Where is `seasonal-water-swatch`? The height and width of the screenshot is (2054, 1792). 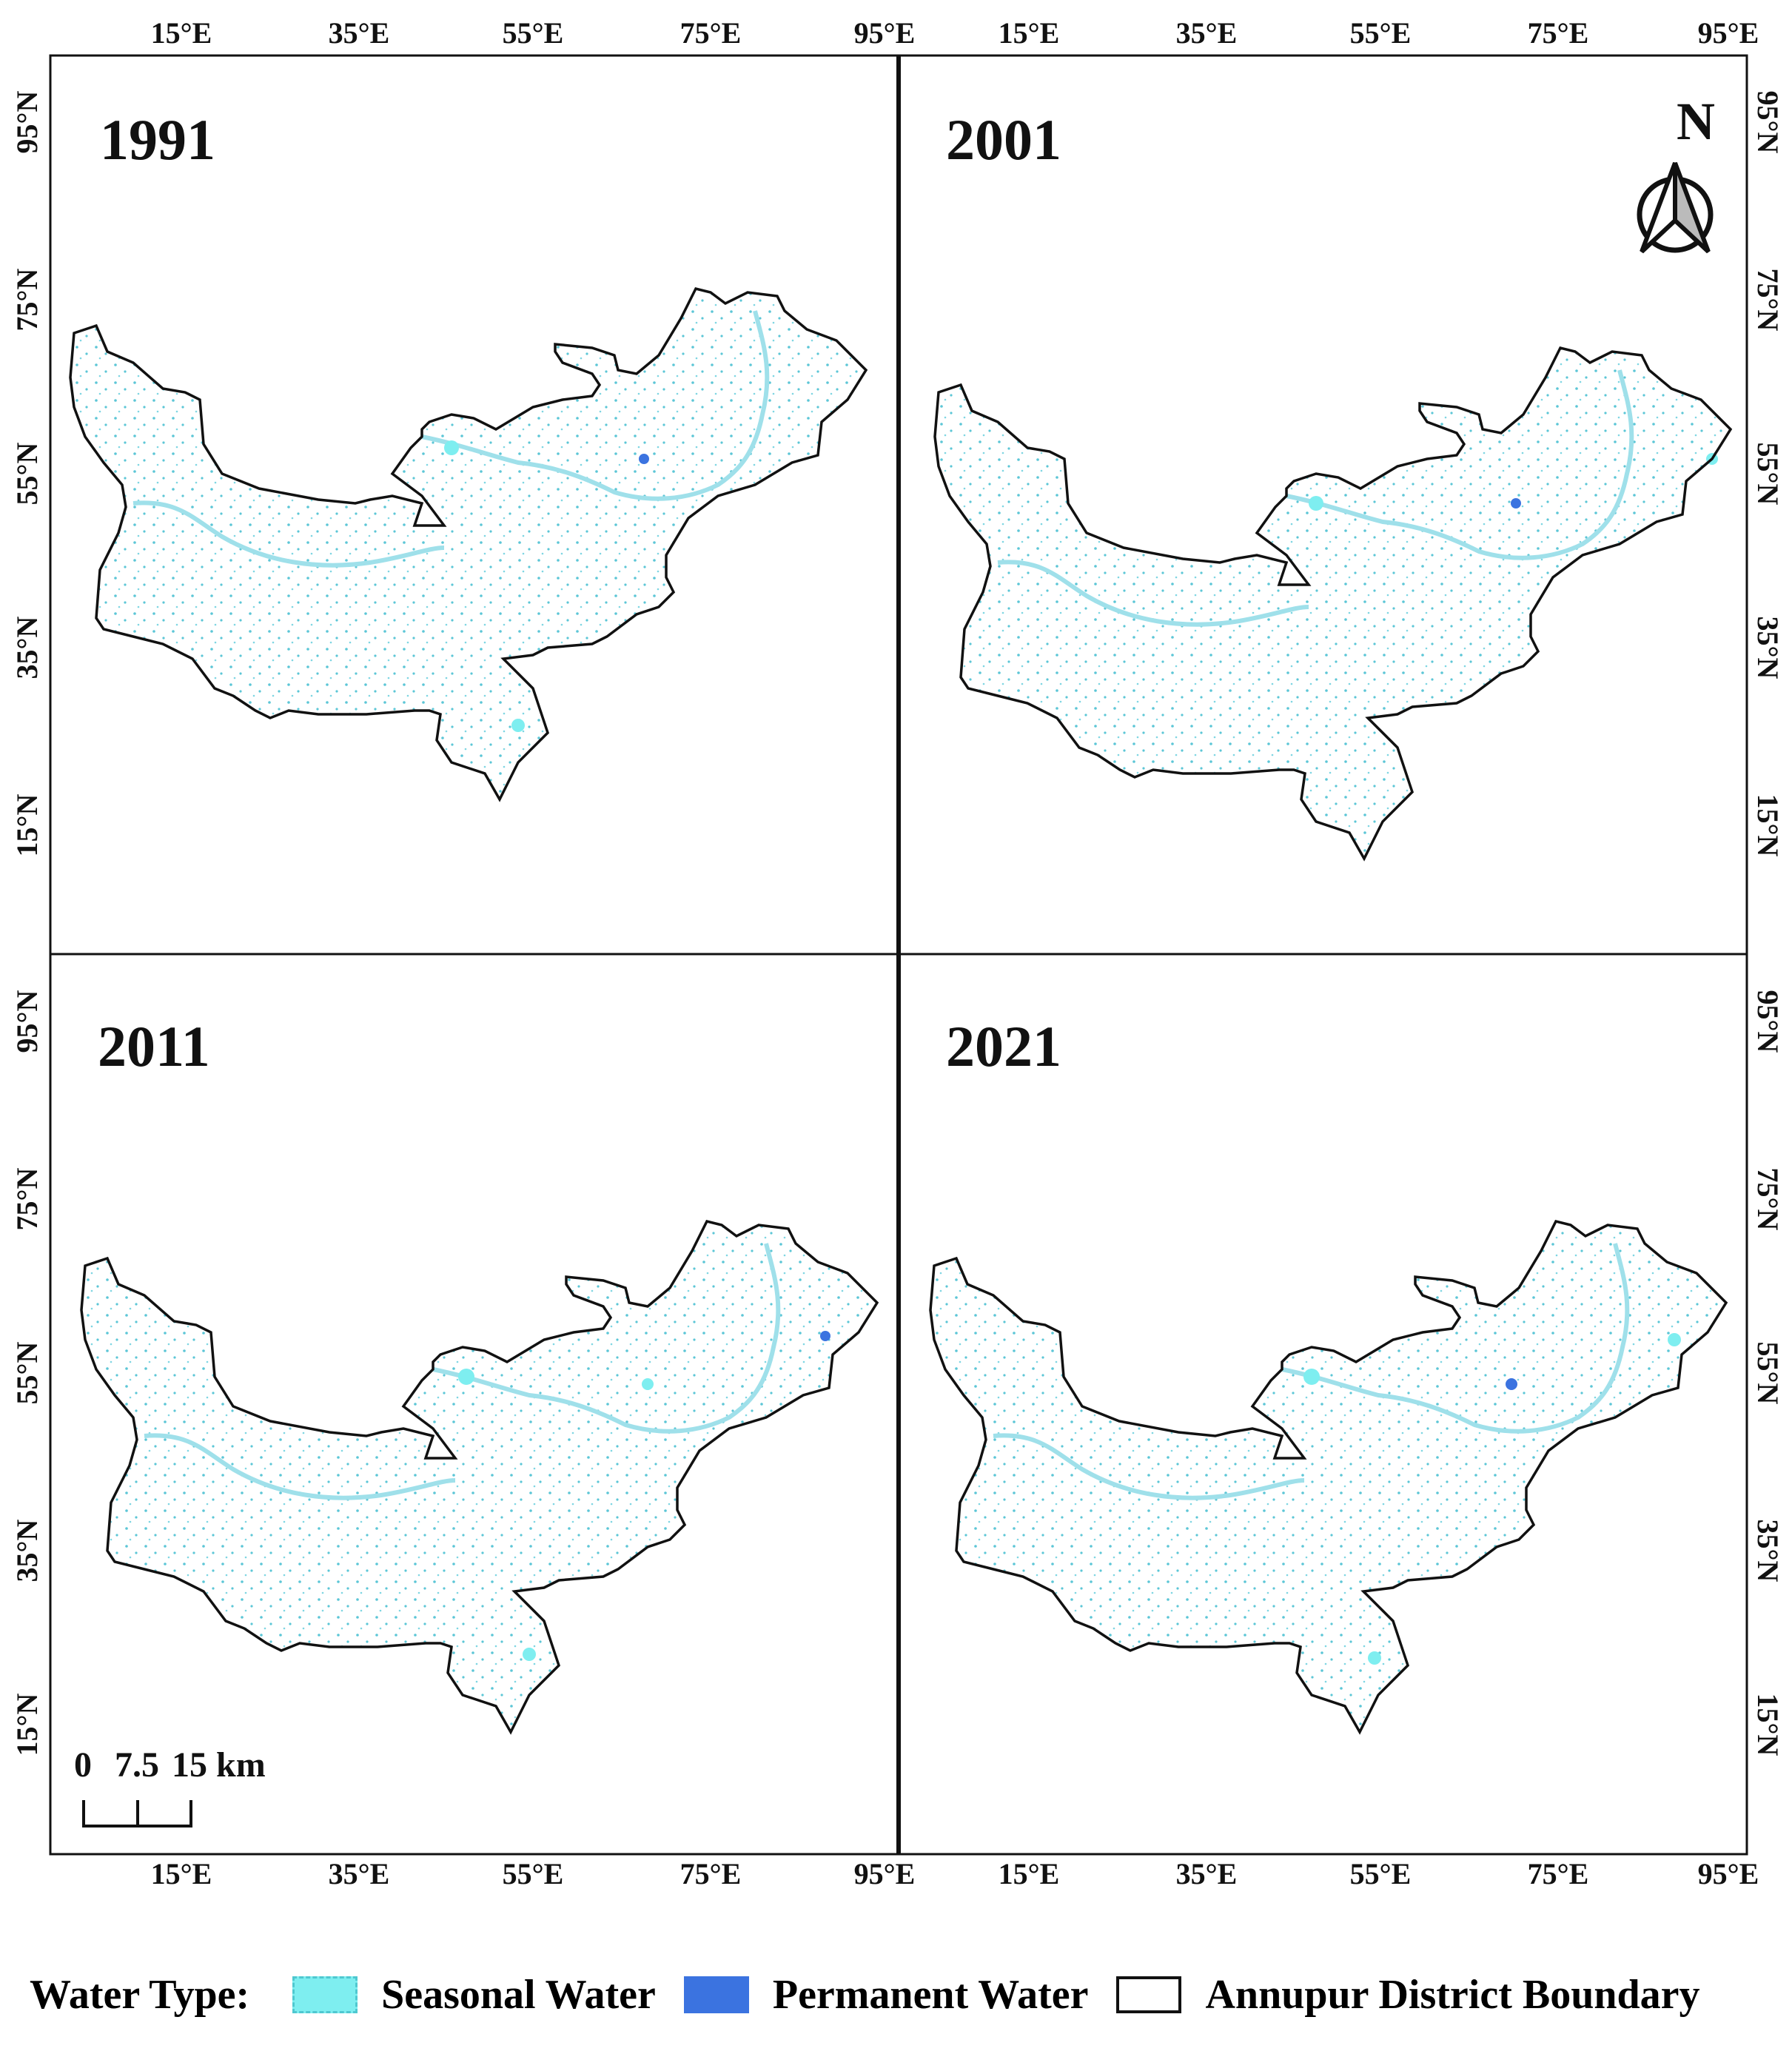 seasonal-water-swatch is located at coordinates (325, 1994).